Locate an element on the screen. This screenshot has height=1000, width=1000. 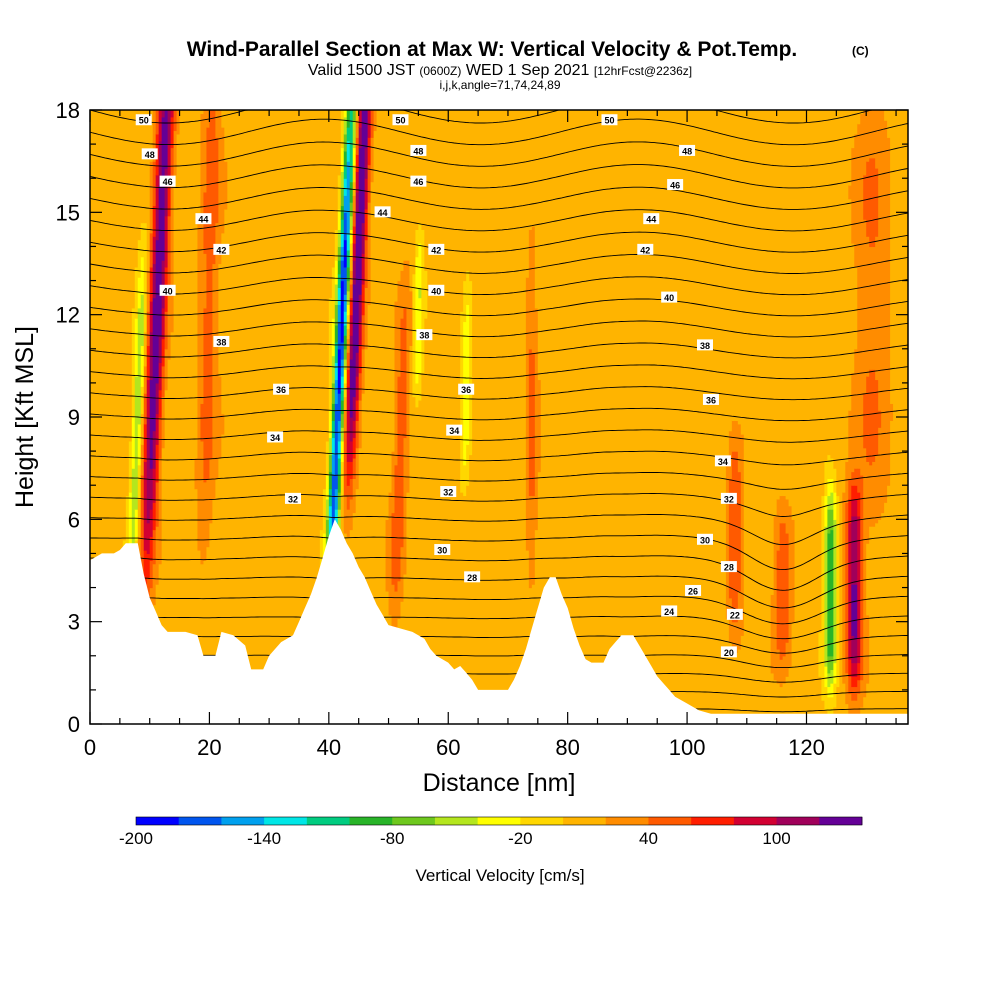
copyright-mark: (C) is located at coordinates (860, 51).